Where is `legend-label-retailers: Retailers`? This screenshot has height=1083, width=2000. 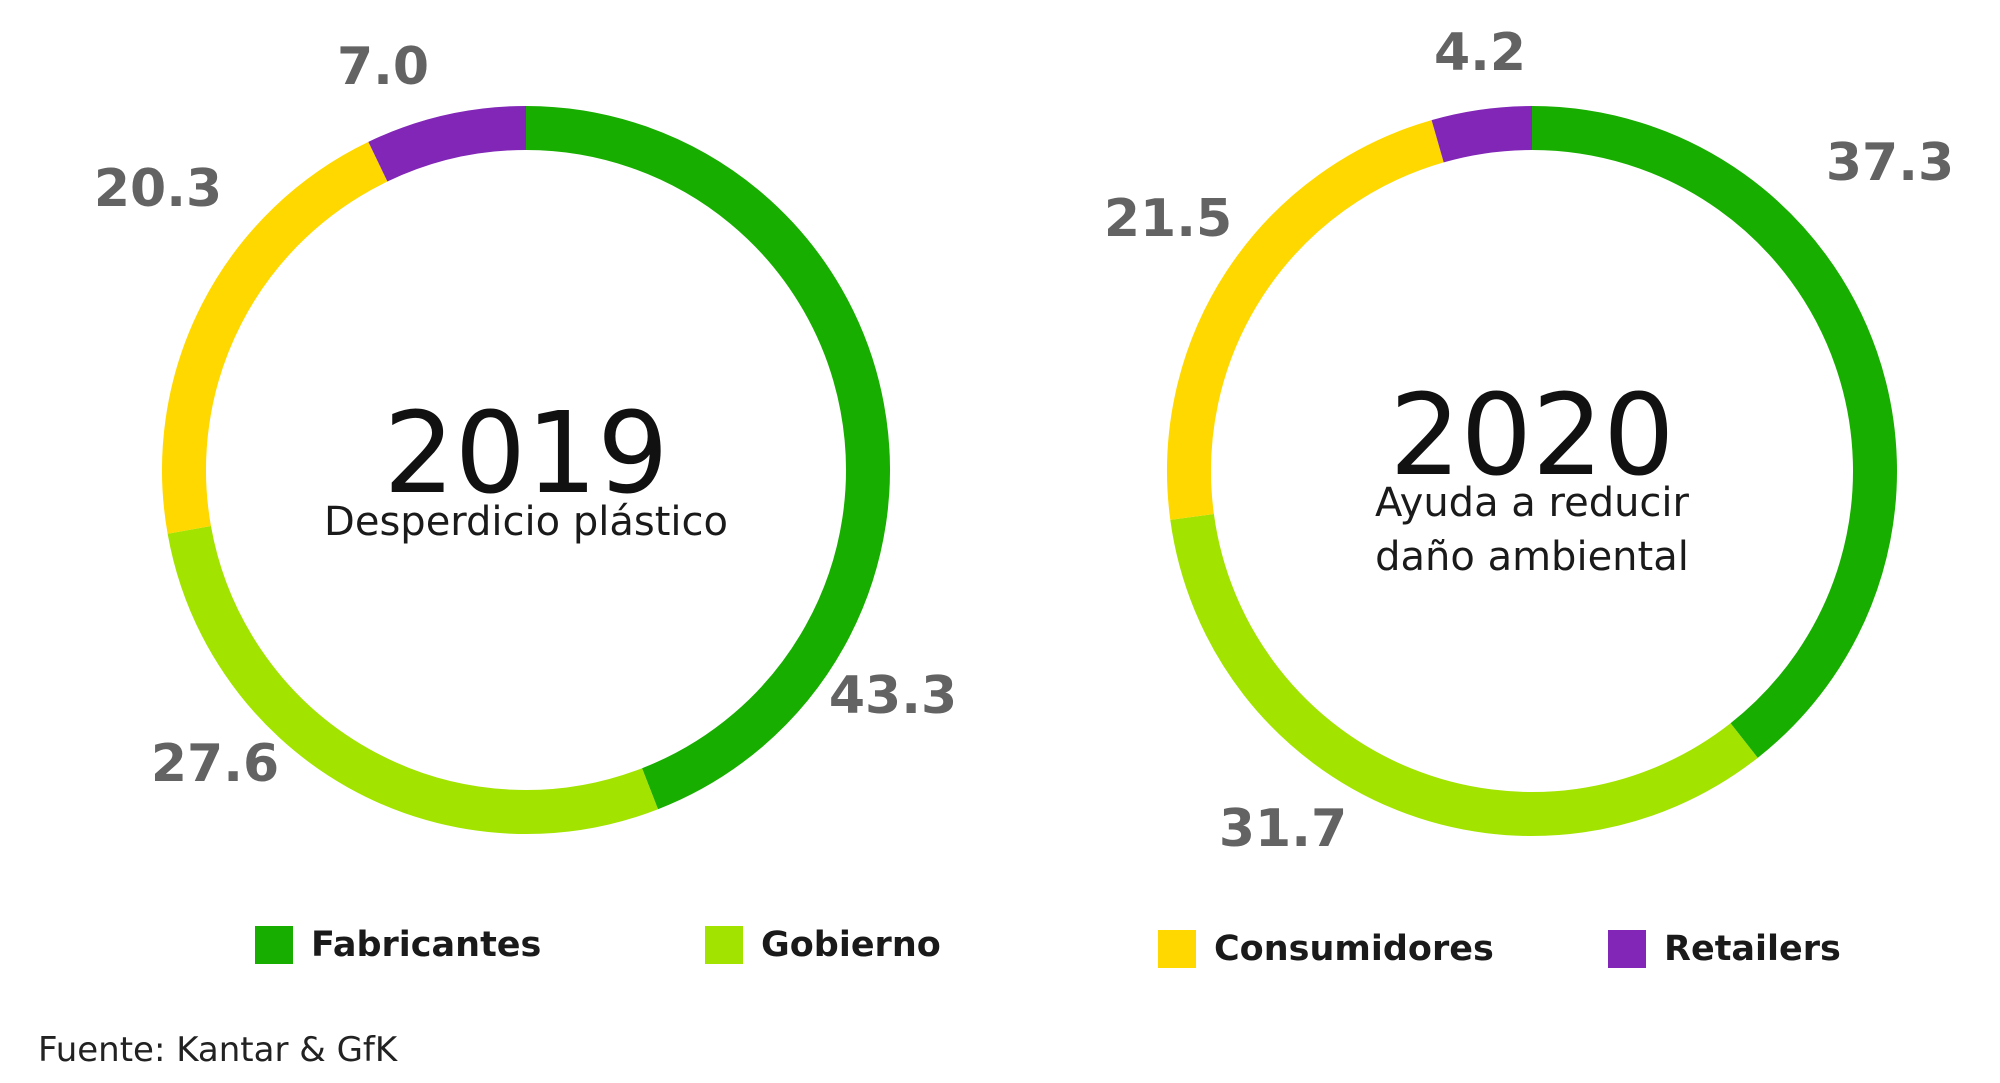
legend-label-retailers: Retailers is located at coordinates (1752, 949).